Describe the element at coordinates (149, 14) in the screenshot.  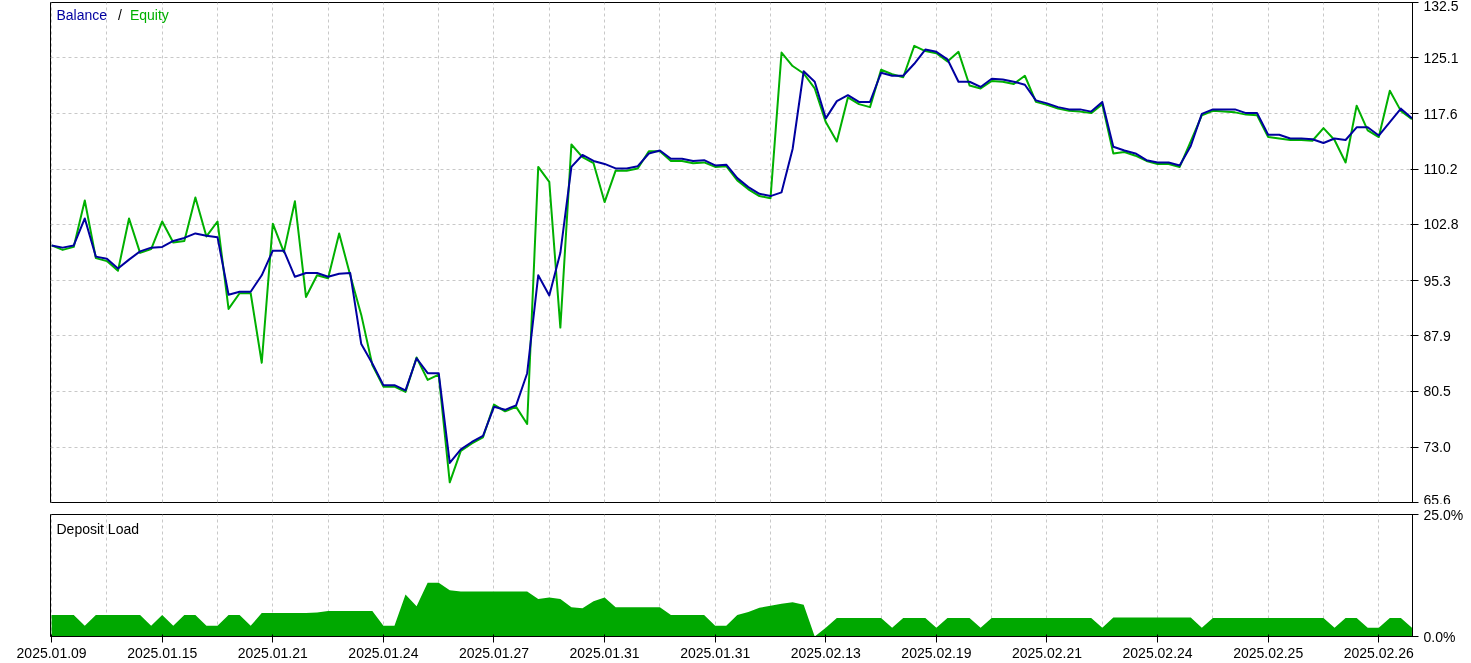
I see `text: Equity` at that location.